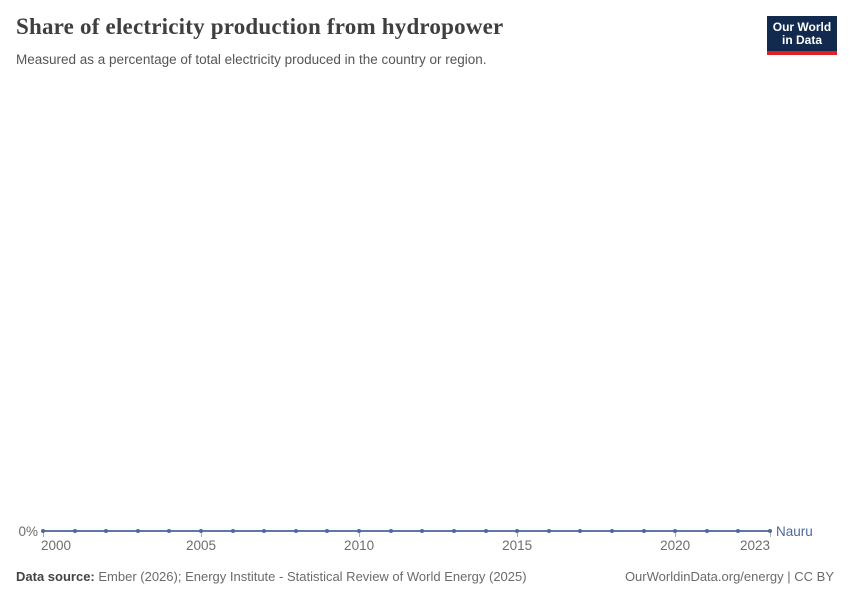 This screenshot has width=850, height=600. I want to click on entity-label-nauru: Nauru, so click(794, 531).